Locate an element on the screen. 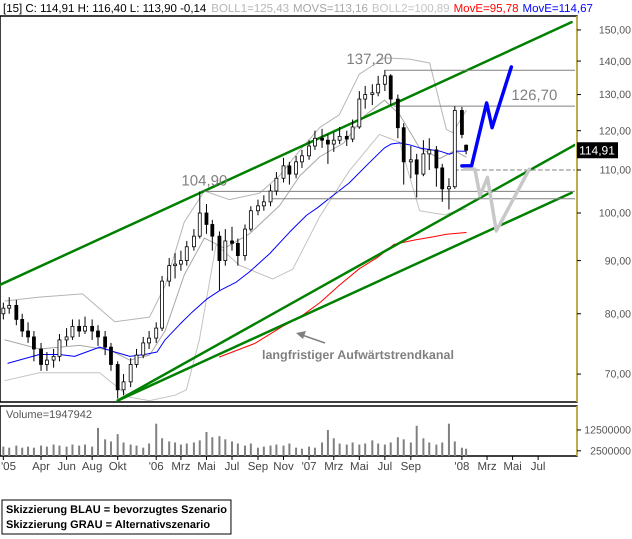  y-tick-label: 150,00 is located at coordinates (615, 30).